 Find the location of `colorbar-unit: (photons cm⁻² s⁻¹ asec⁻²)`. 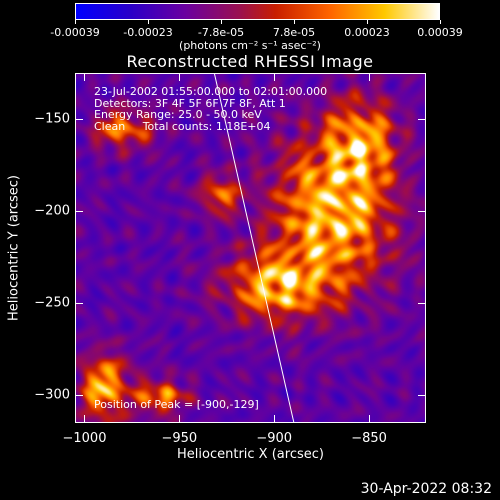

colorbar-unit: (photons cm⁻² s⁻¹ asec⁻²) is located at coordinates (250, 45).